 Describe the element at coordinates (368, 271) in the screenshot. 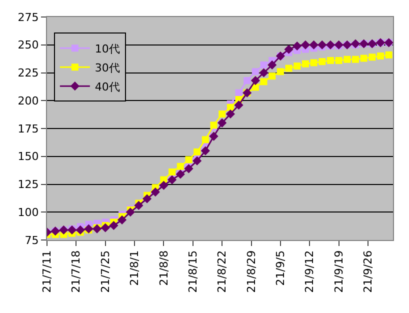

I see `x-tick-label: 21/9/26` at that location.